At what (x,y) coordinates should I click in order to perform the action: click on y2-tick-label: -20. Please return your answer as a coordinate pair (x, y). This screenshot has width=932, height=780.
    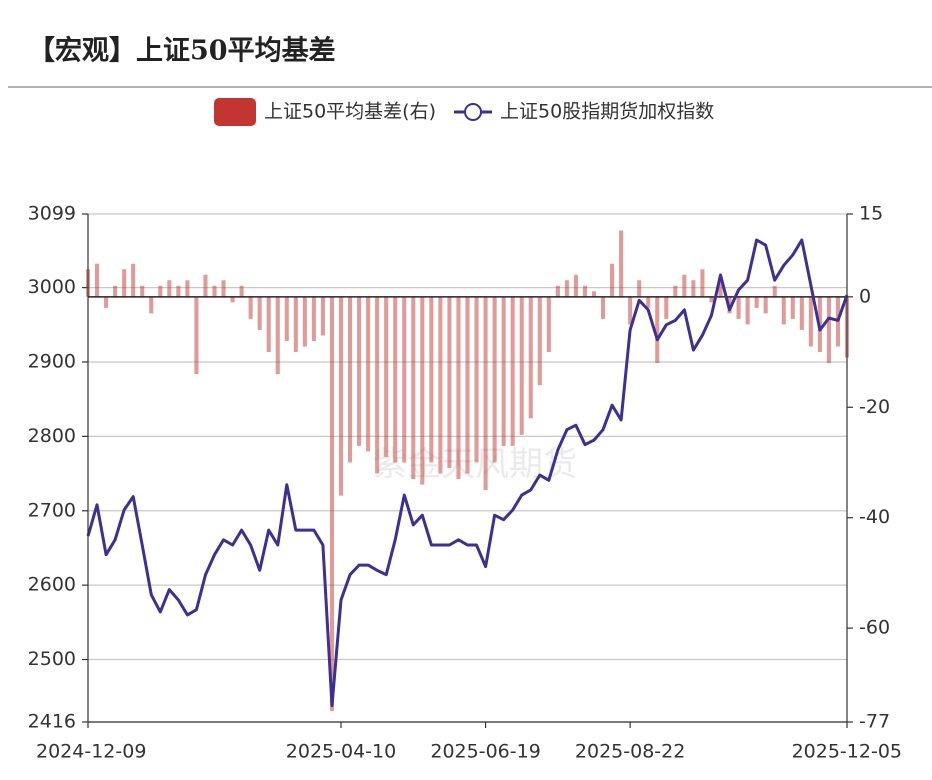
    Looking at the image, I should click on (874, 407).